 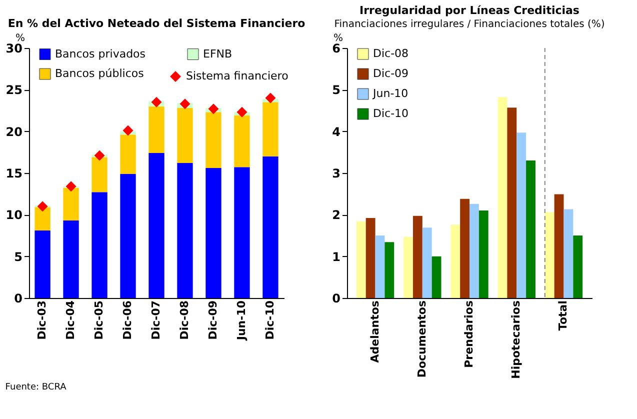 What do you see at coordinates (336, 173) in the screenshot?
I see `y-tick-label: 3` at bounding box center [336, 173].